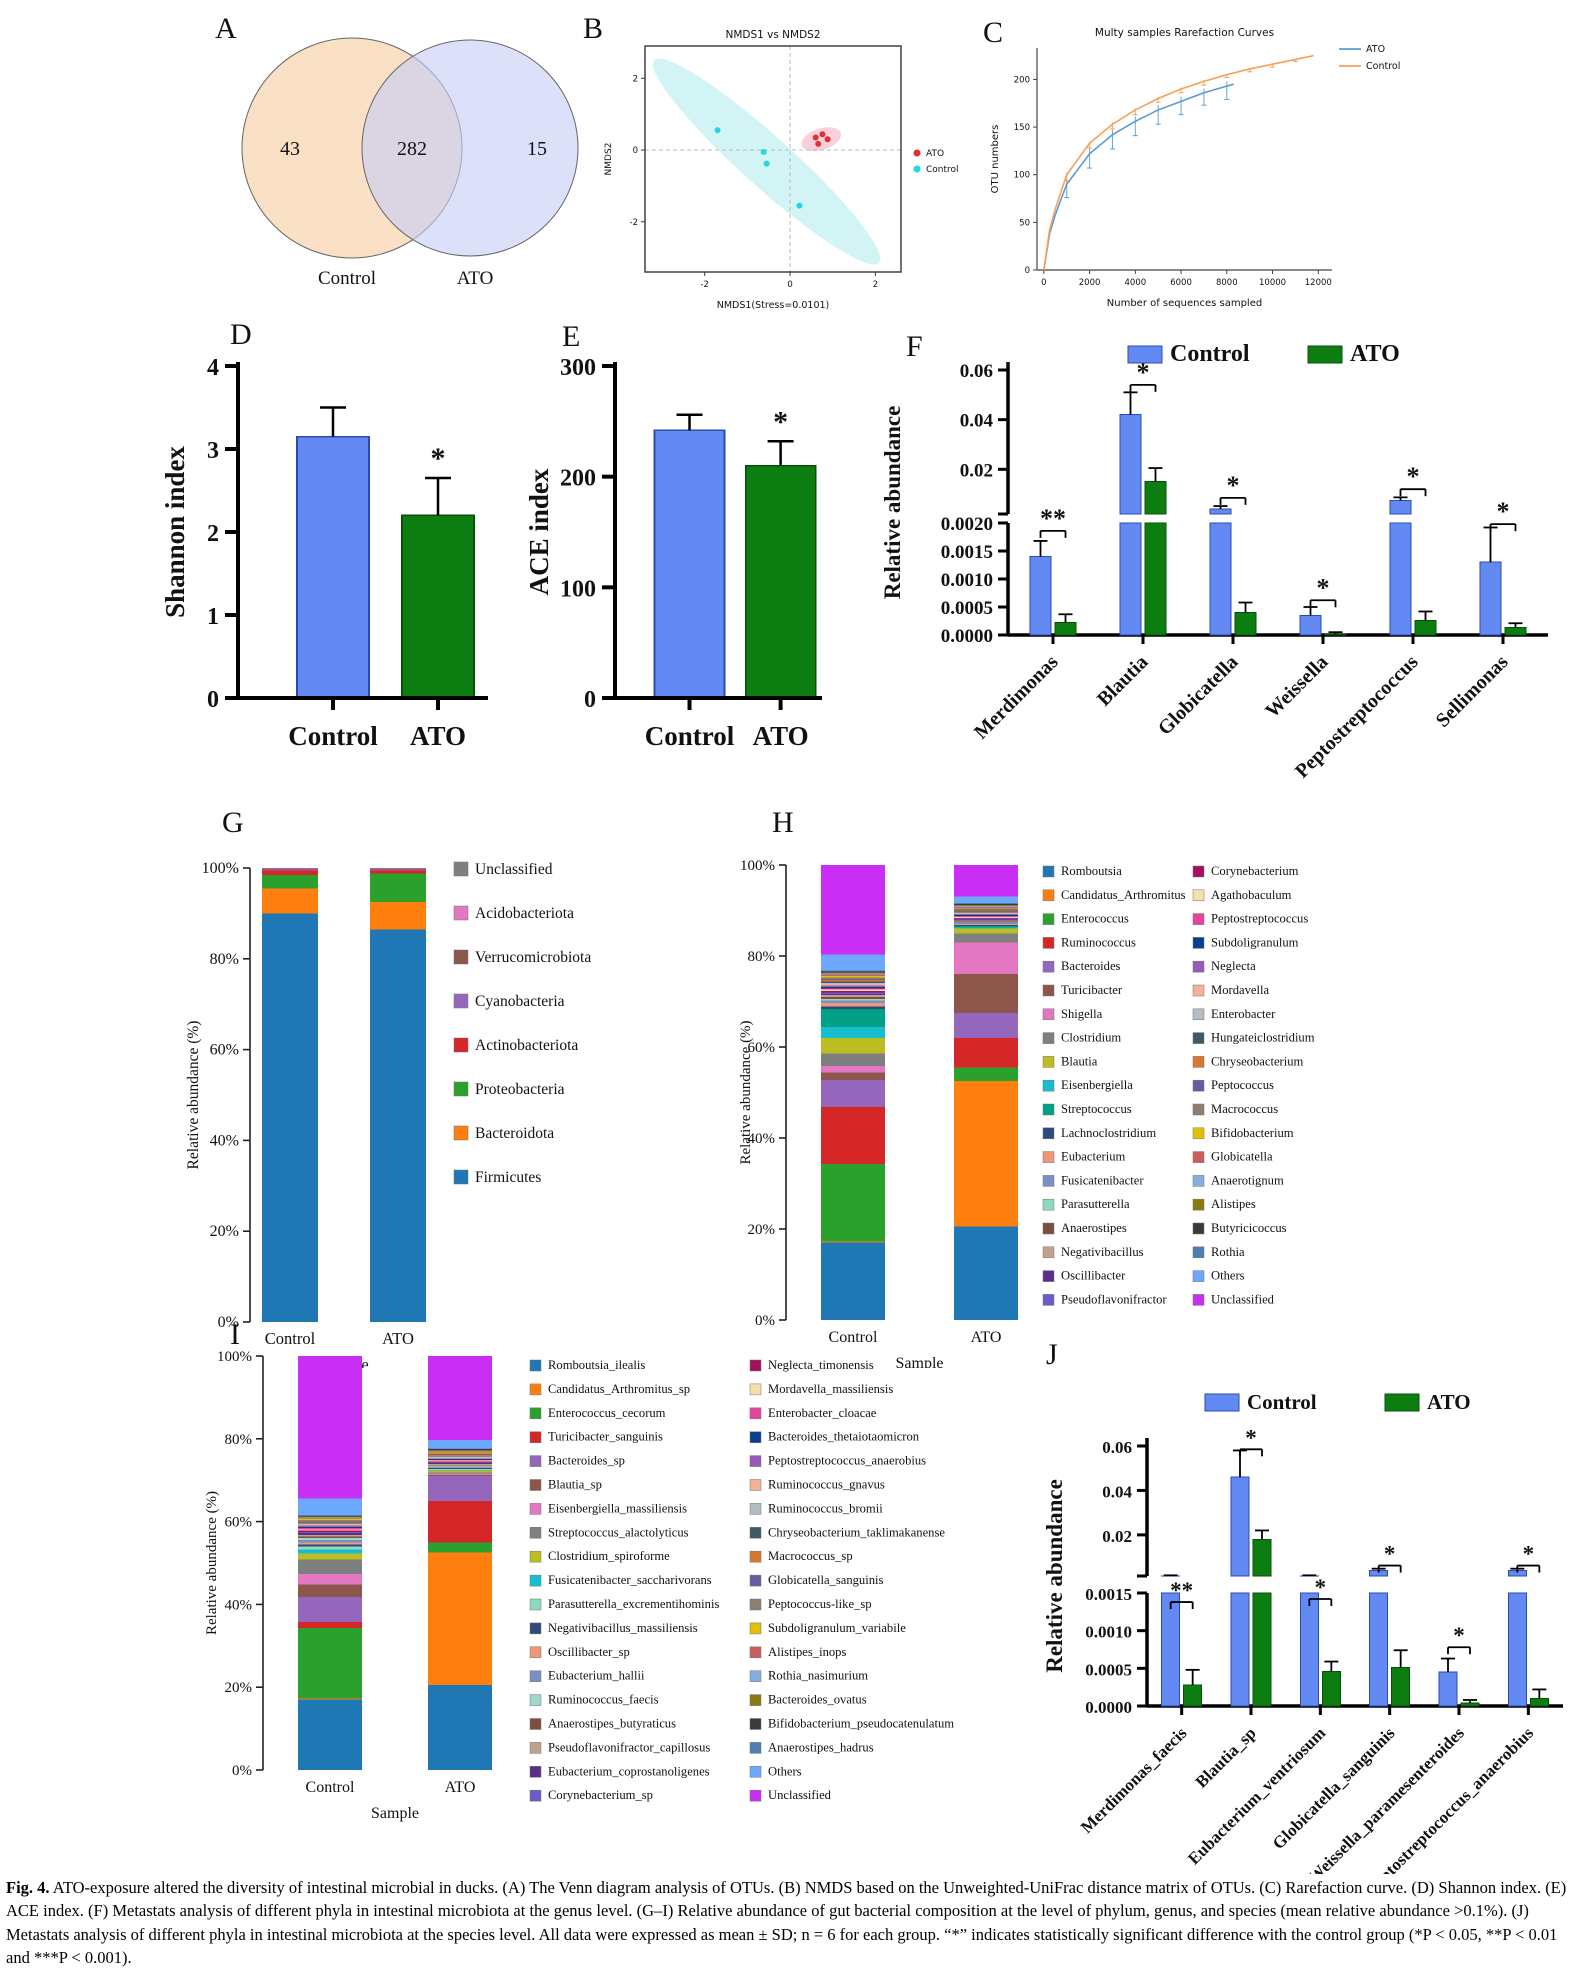 This screenshot has width=1577, height=1987. Describe the element at coordinates (1242, 1157) in the screenshot. I see `legend-label: Globicatella` at that location.